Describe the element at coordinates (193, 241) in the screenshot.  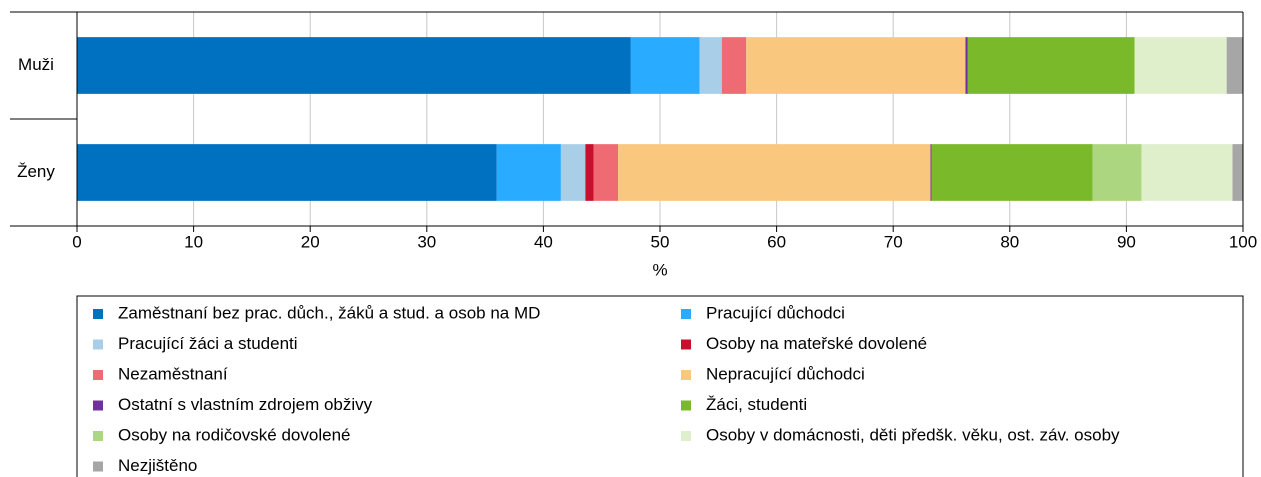
I see `x-tick-label: 10` at that location.